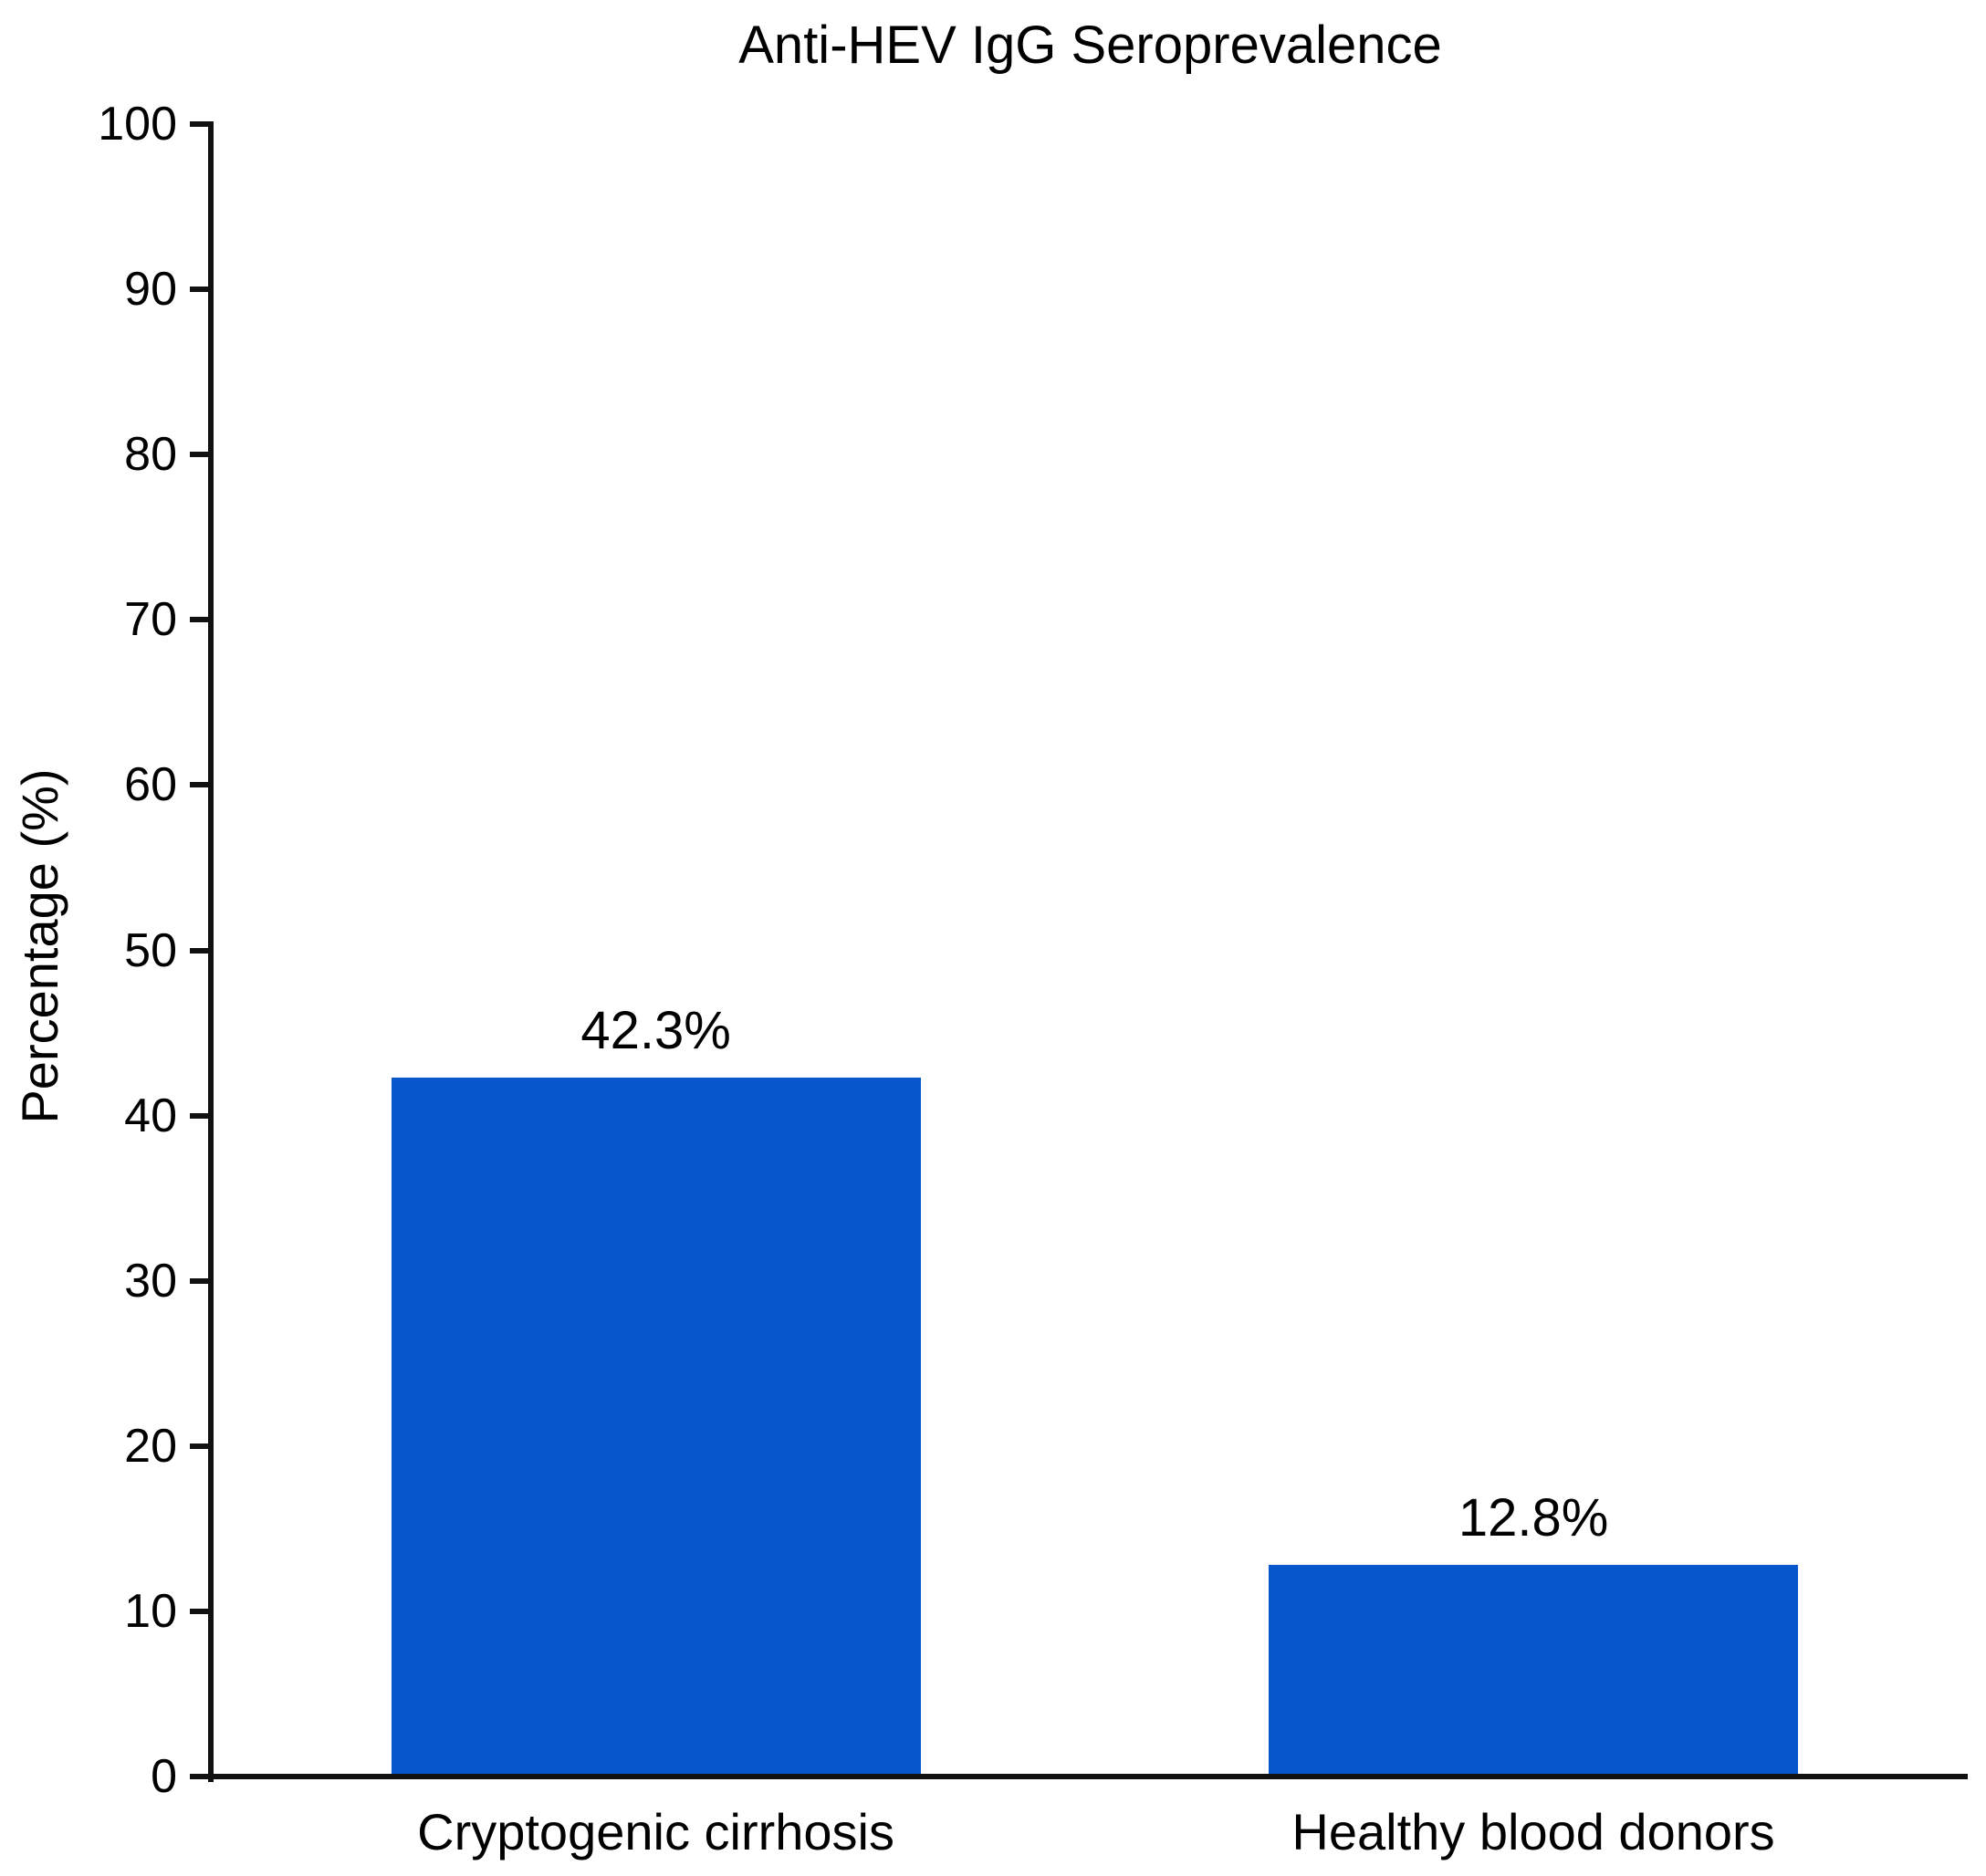 This screenshot has width=1986, height=1876. I want to click on chart-title: Anti-HEV IgG Seroprevalence, so click(1090, 45).